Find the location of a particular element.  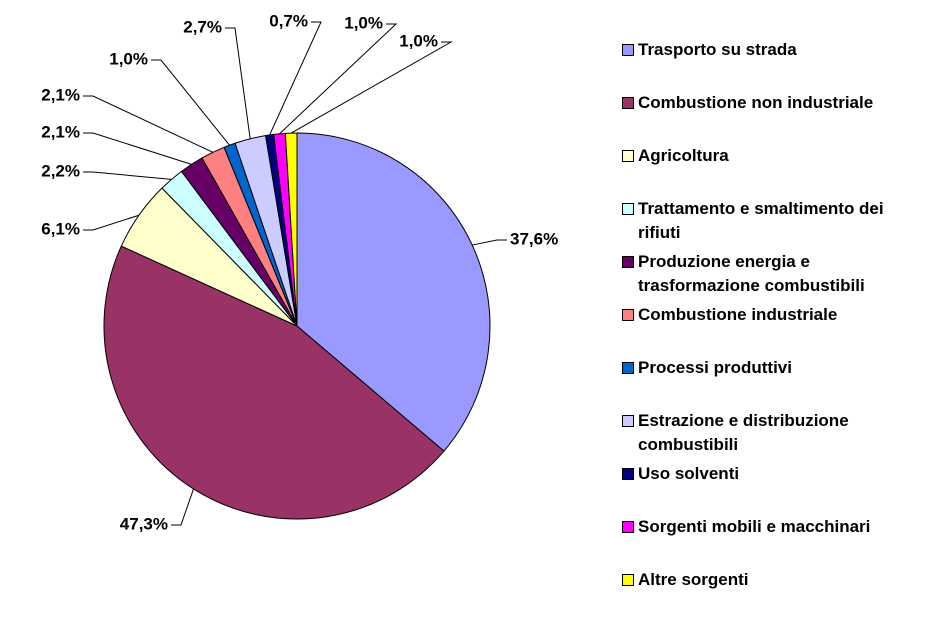

data-label: 0,7% is located at coordinates (288, 20).